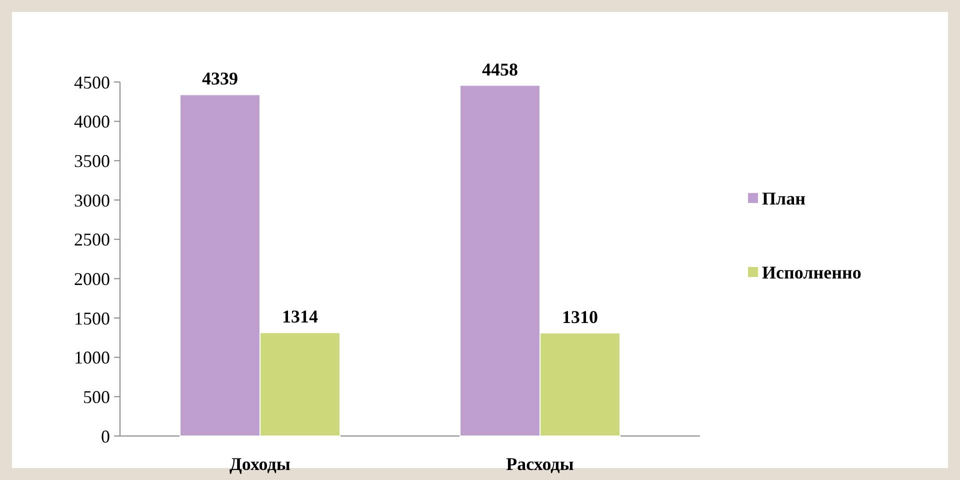 The height and width of the screenshot is (480, 960). Describe the element at coordinates (92, 358) in the screenshot. I see `y-tick-label: 1000` at that location.